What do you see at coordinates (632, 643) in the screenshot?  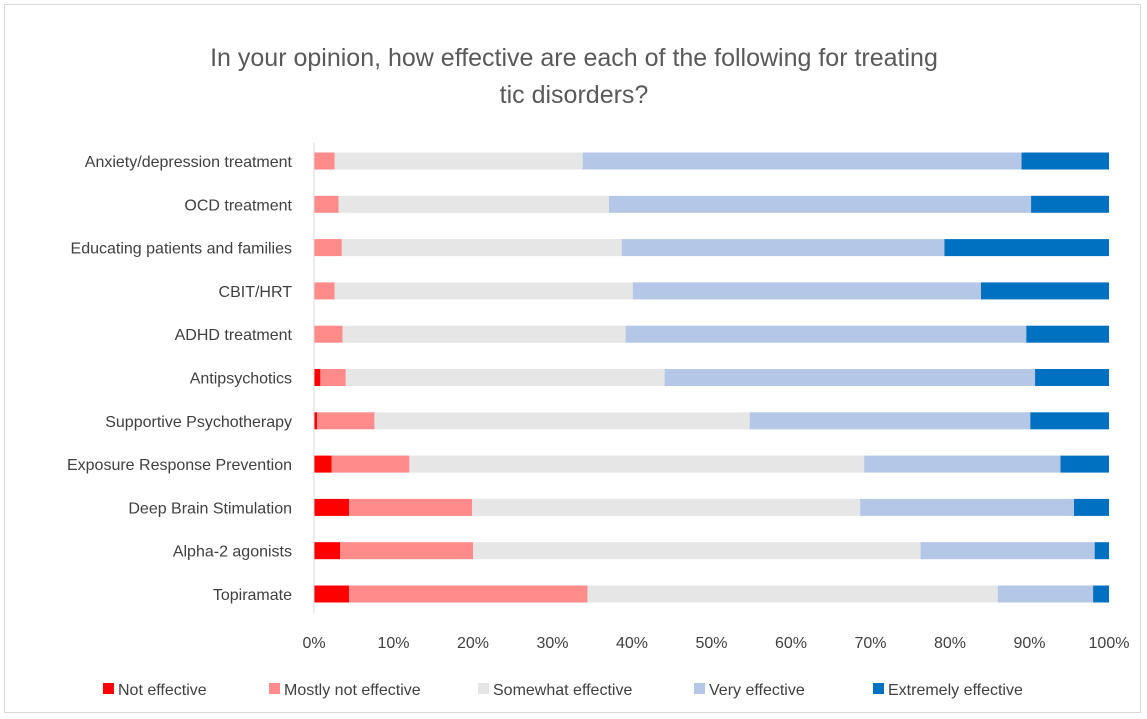 I see `x-tick-label: 40%` at bounding box center [632, 643].